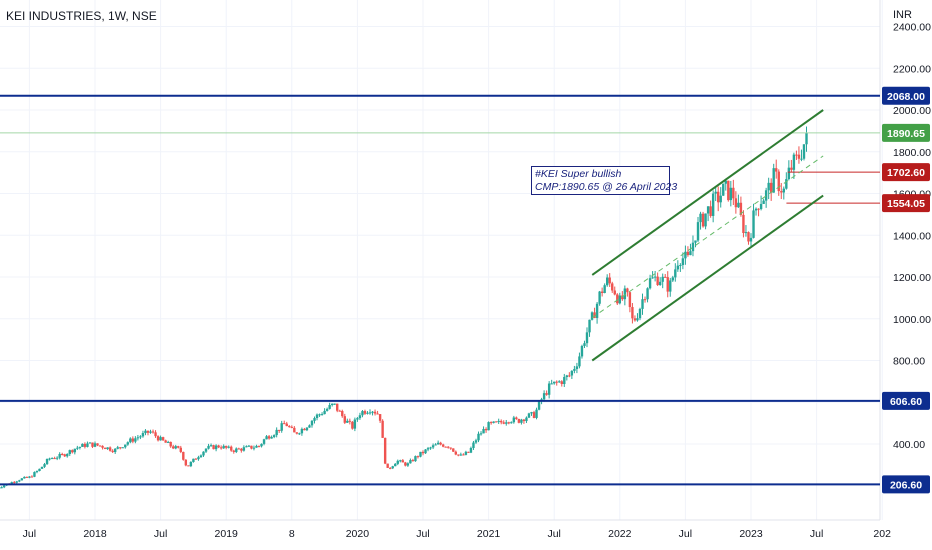  I want to click on marked-level-price-label: 1702.60, so click(906, 173).